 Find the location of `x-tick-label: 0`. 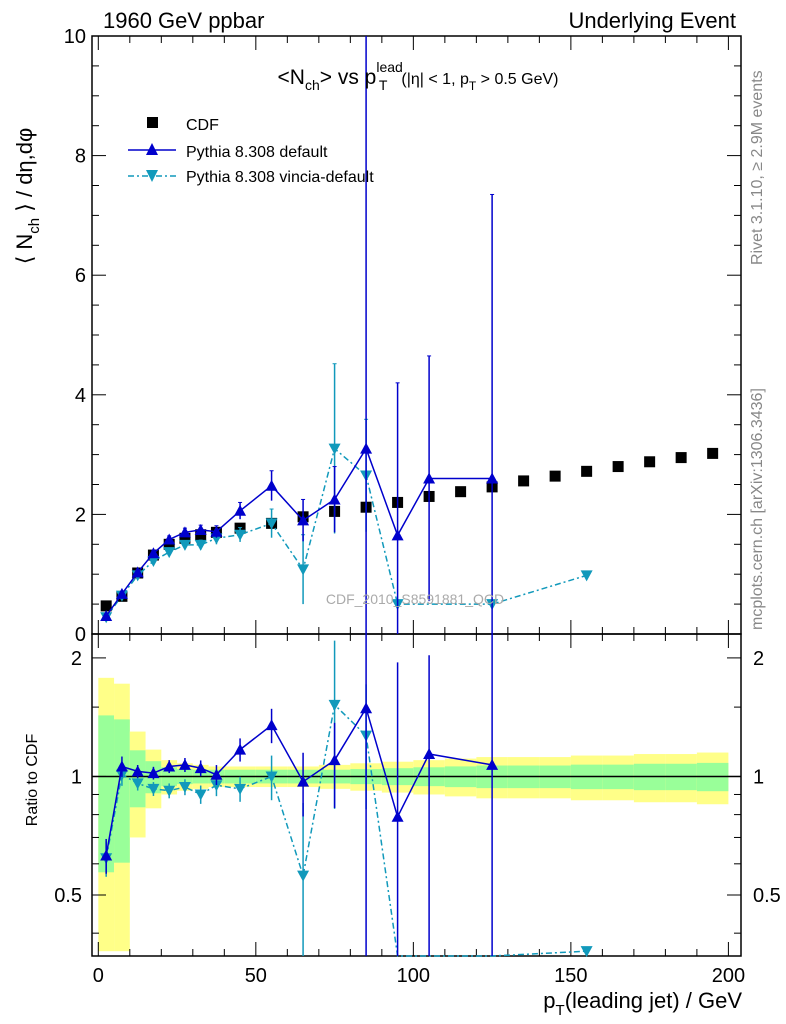

x-tick-label: 0 is located at coordinates (98, 976).